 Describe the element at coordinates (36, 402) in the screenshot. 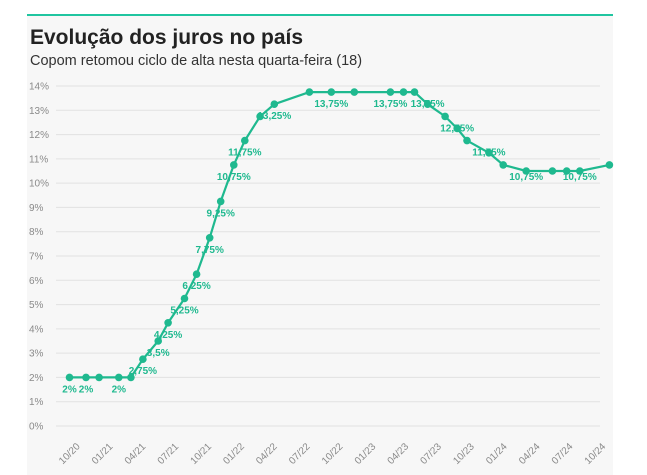

I see `y-tick-label: 1%` at that location.